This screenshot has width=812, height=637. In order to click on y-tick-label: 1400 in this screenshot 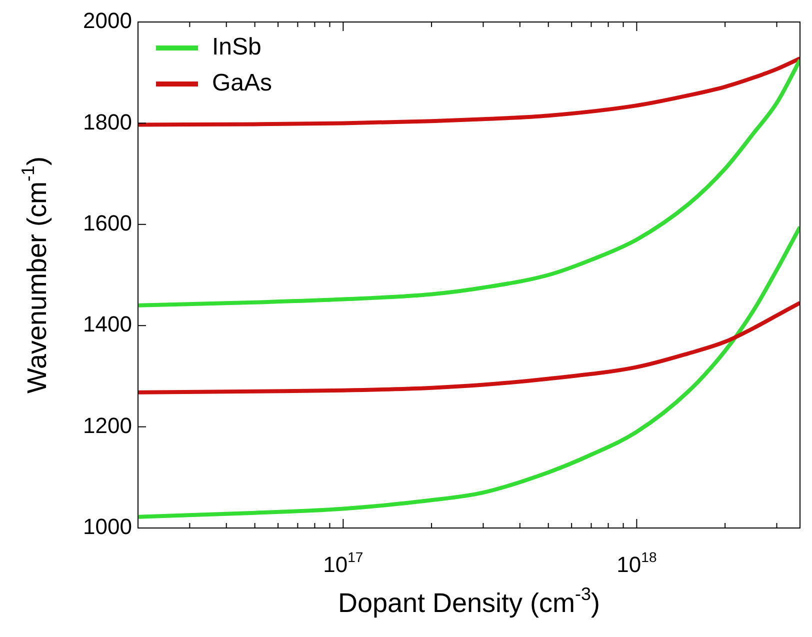, I will do `click(107, 324)`.